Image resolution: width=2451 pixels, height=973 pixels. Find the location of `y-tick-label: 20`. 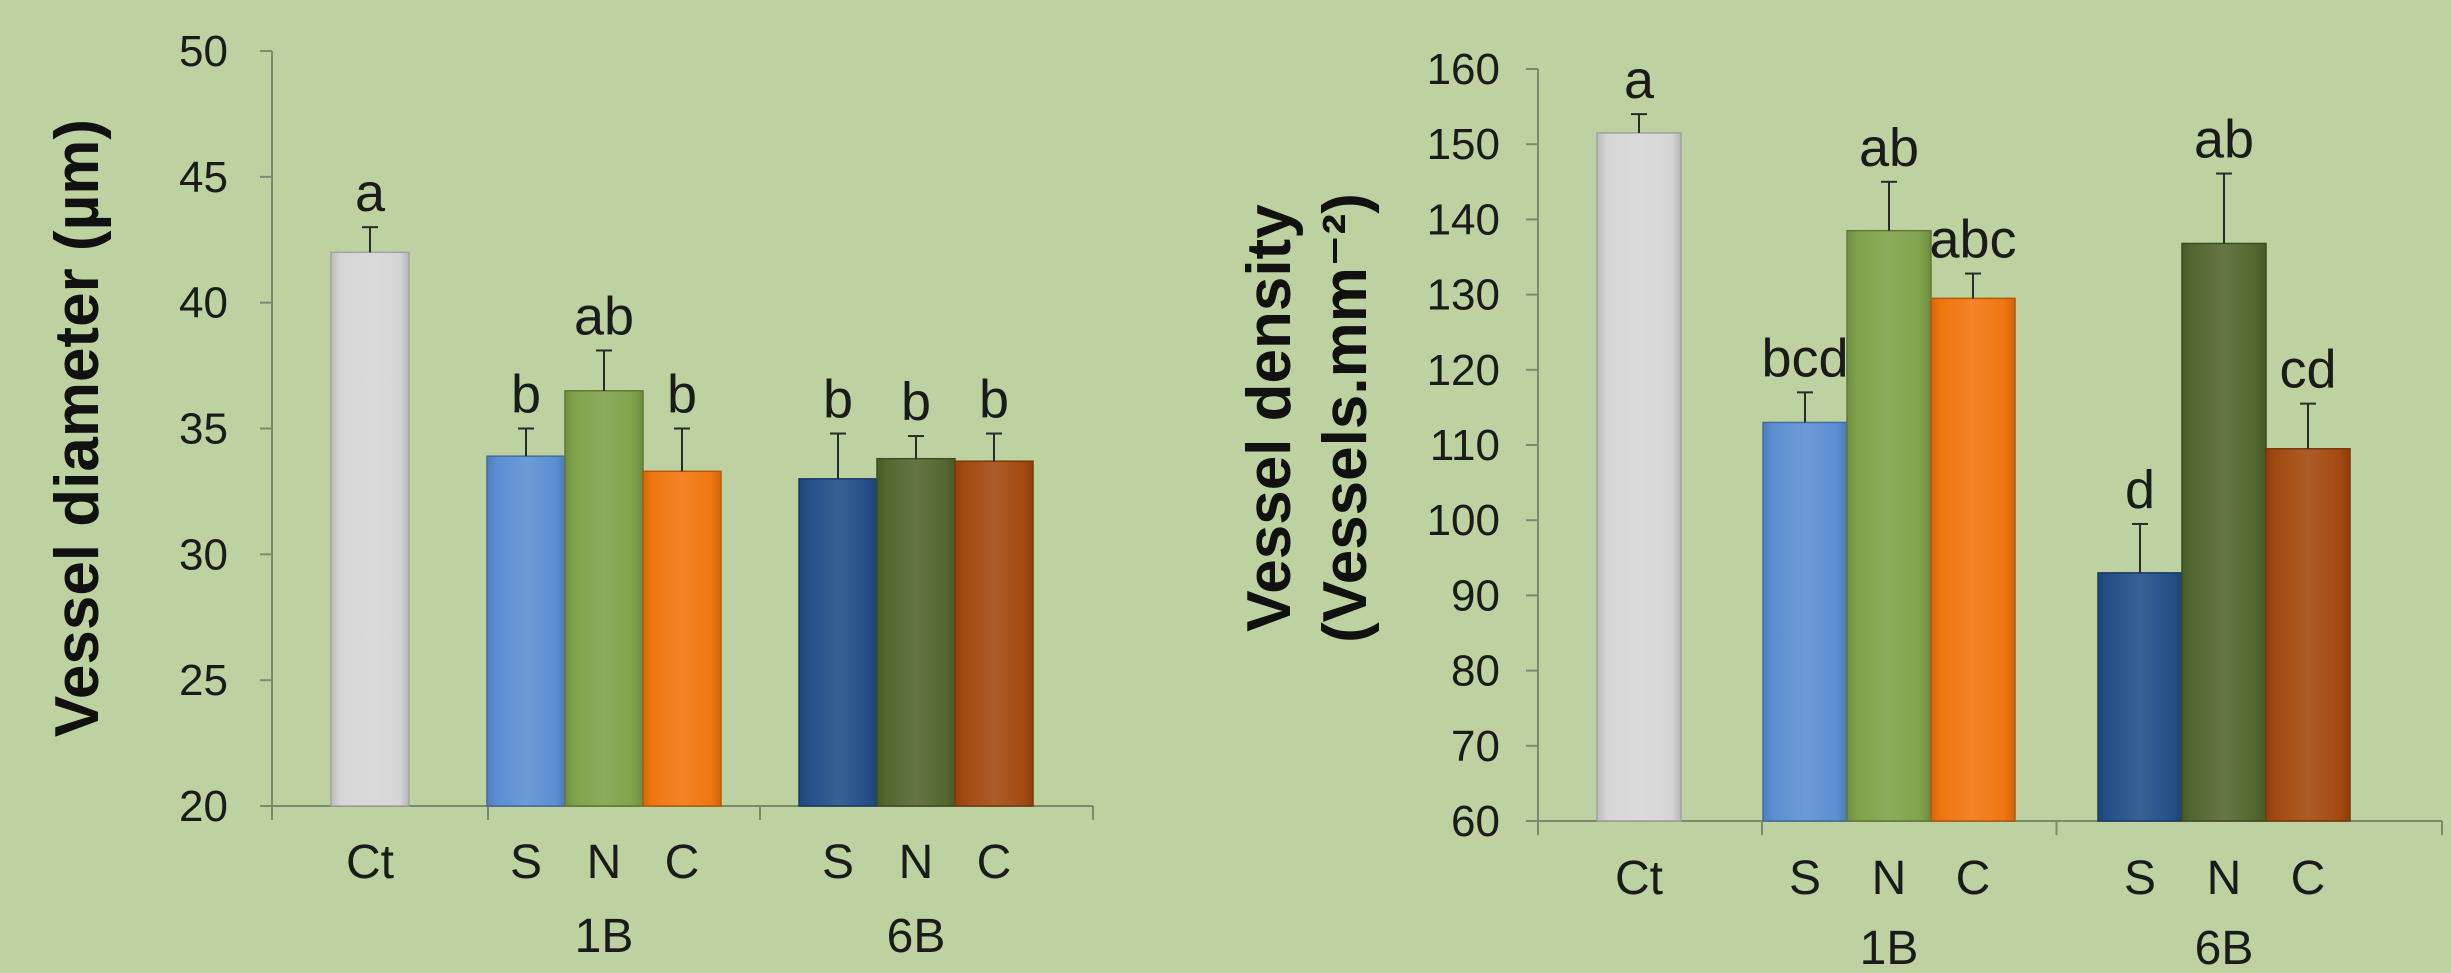

y-tick-label: 20 is located at coordinates (203, 806).